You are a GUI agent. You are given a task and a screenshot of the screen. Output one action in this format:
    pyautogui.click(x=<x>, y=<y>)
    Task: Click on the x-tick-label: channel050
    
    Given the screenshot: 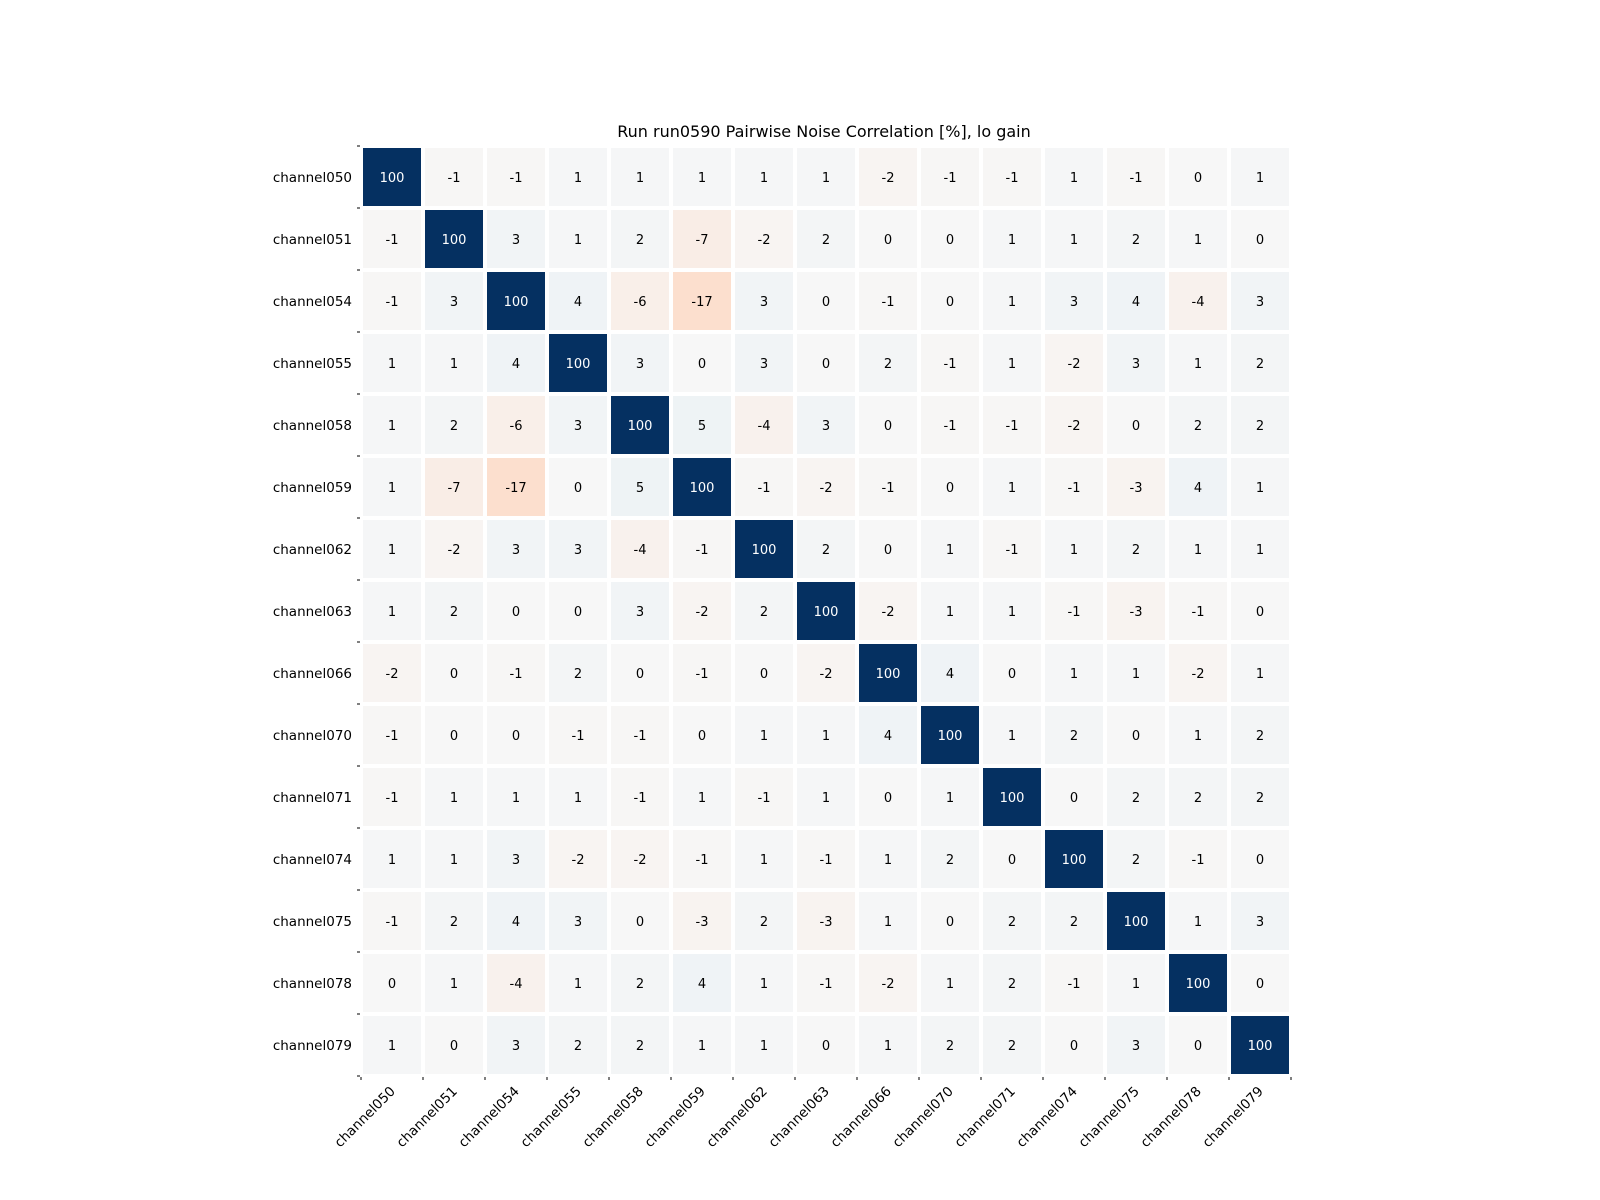 What is the action you would take?
    pyautogui.click(x=365, y=1117)
    